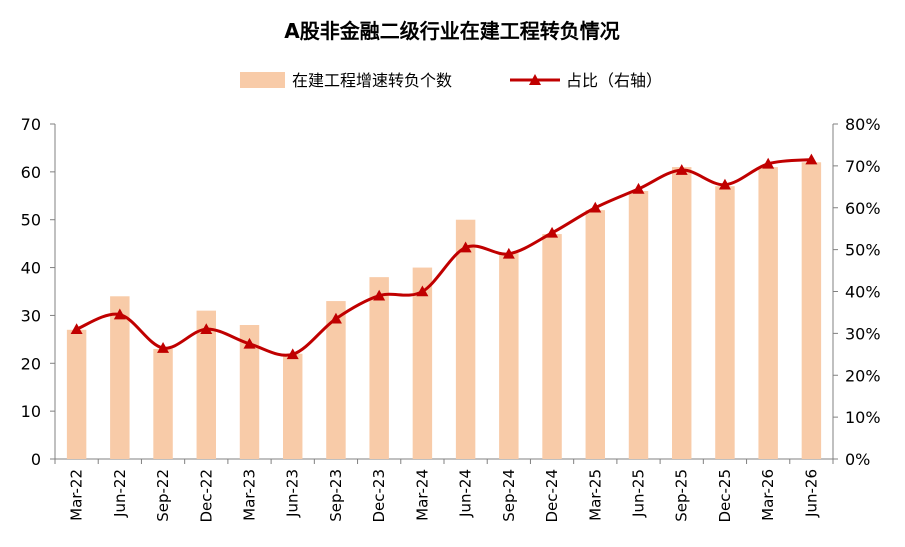 The image size is (905, 547). What do you see at coordinates (36, 459) in the screenshot?
I see `left-tick-label: 0` at bounding box center [36, 459].